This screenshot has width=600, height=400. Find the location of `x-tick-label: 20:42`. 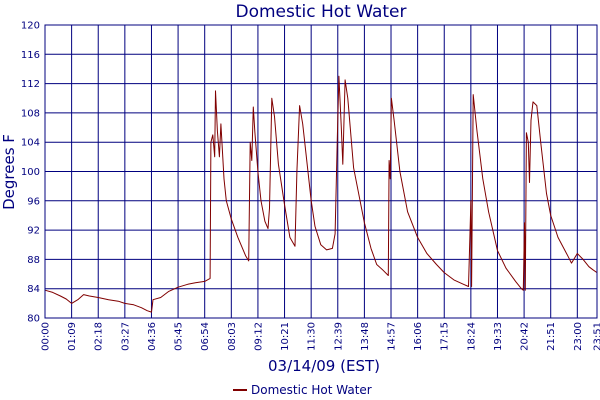

x-tick-label: 20:42 is located at coordinates (525, 336).